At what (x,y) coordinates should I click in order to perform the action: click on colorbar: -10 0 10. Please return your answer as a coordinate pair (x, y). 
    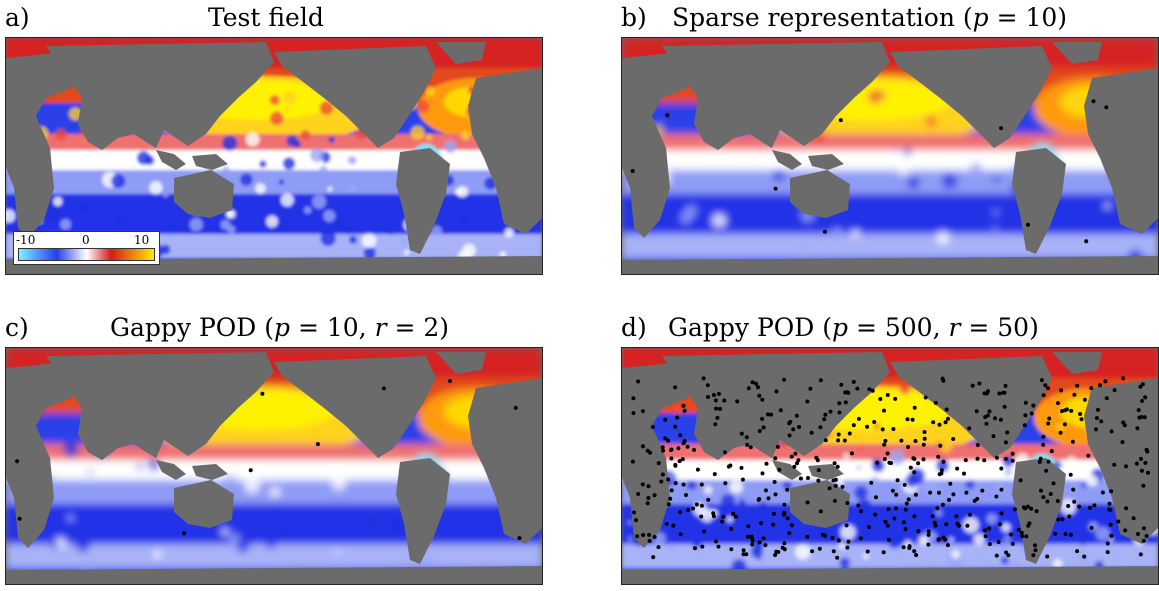
    Looking at the image, I should click on (86, 248).